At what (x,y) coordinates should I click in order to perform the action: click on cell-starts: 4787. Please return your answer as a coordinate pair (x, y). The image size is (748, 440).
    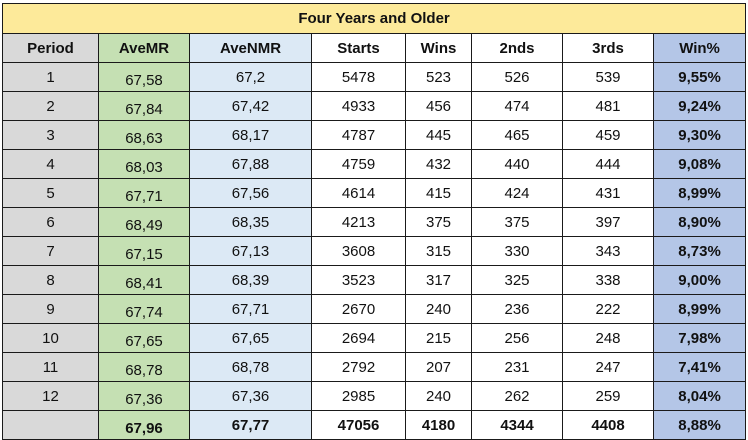
    Looking at the image, I should click on (358, 135).